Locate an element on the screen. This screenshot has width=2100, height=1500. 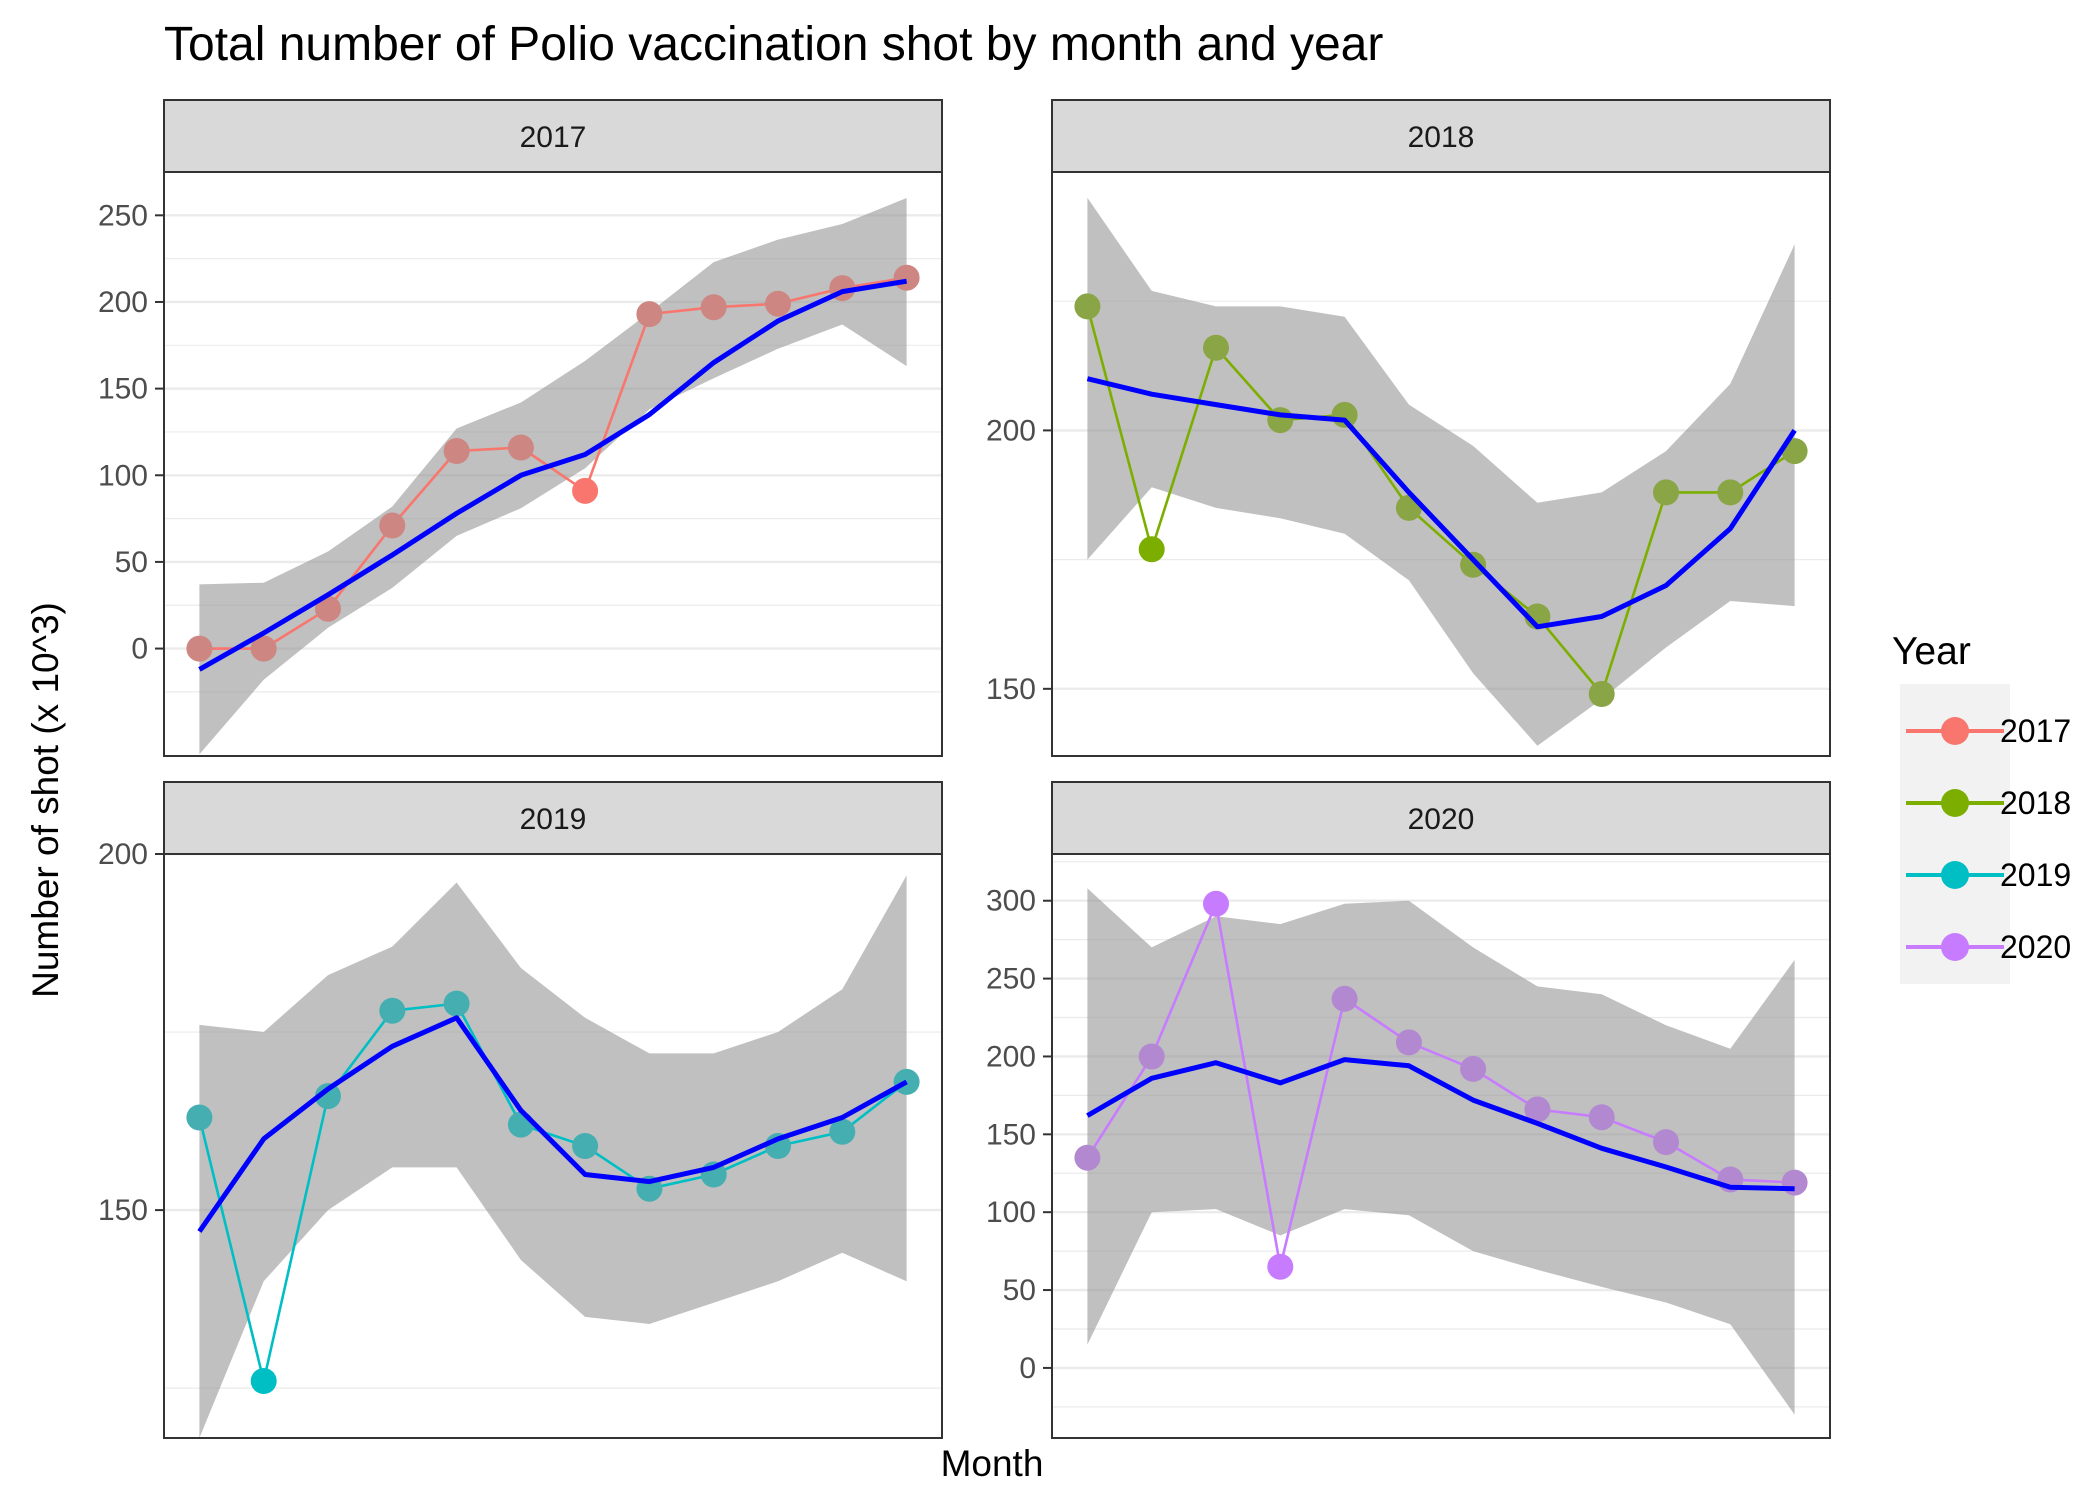
legend-label: 2019 is located at coordinates (2035, 875).